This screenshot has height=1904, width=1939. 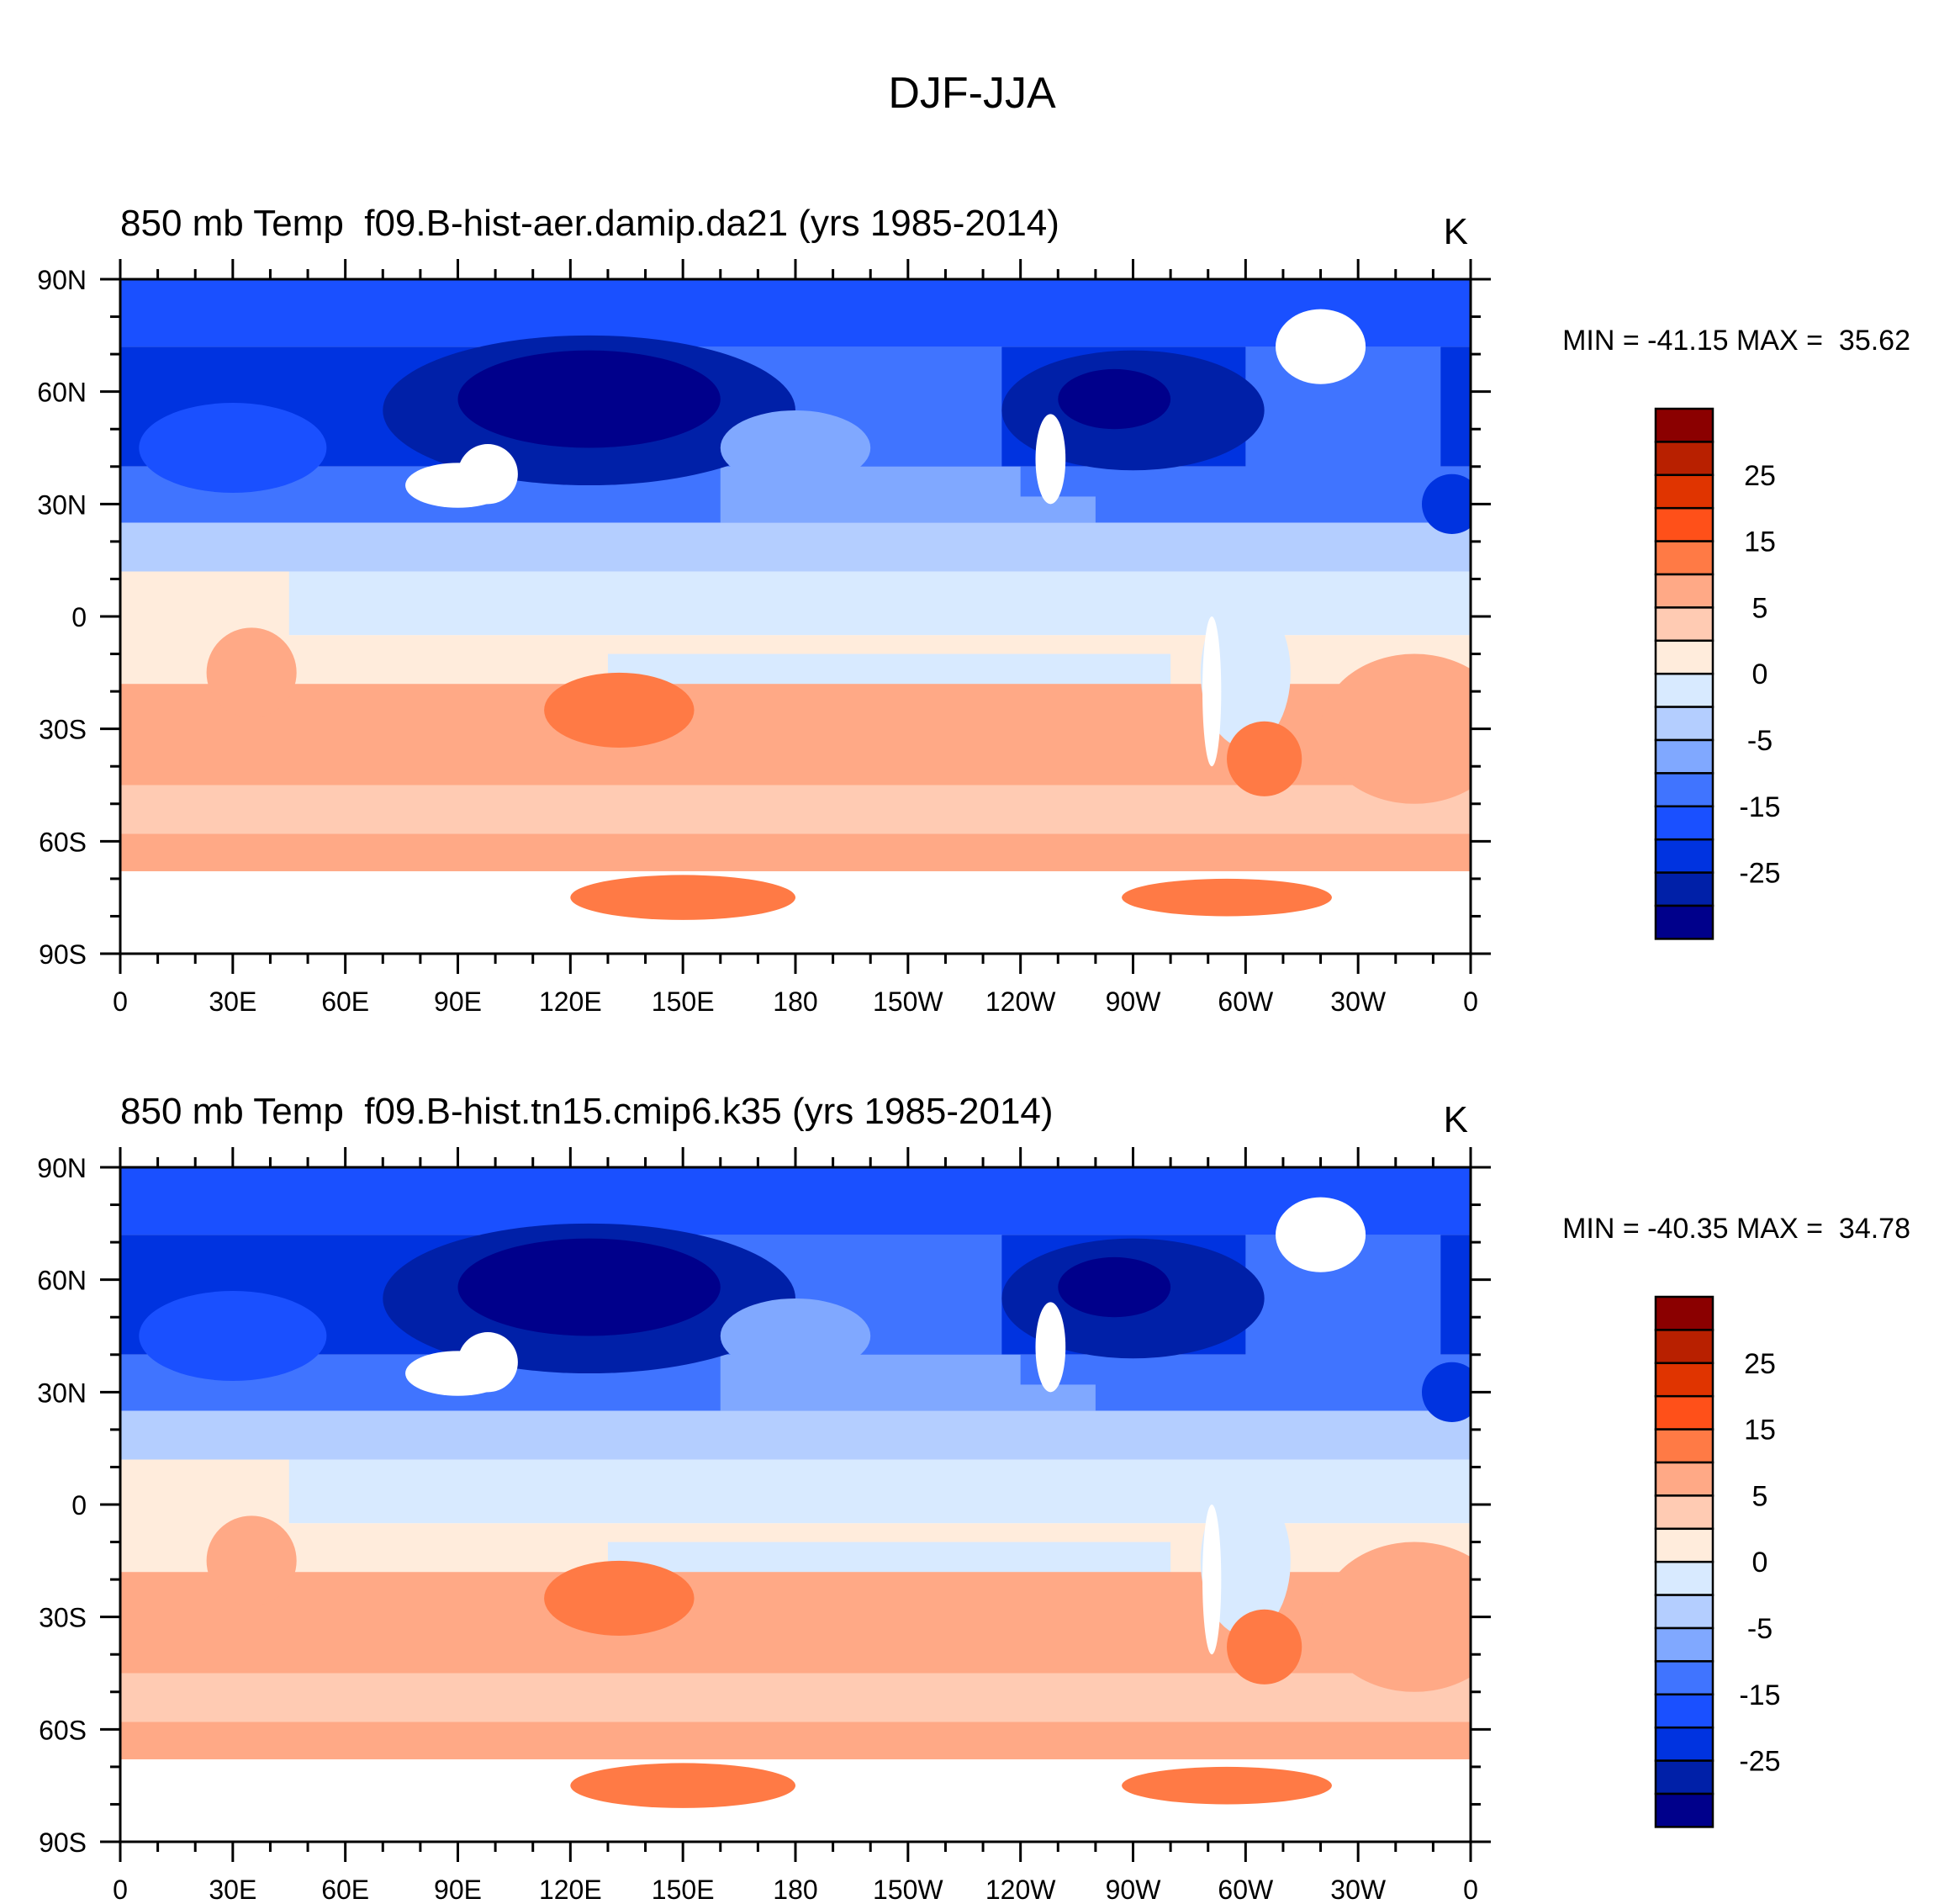 I want to click on greenland-mask, so click(x=1321, y=1234).